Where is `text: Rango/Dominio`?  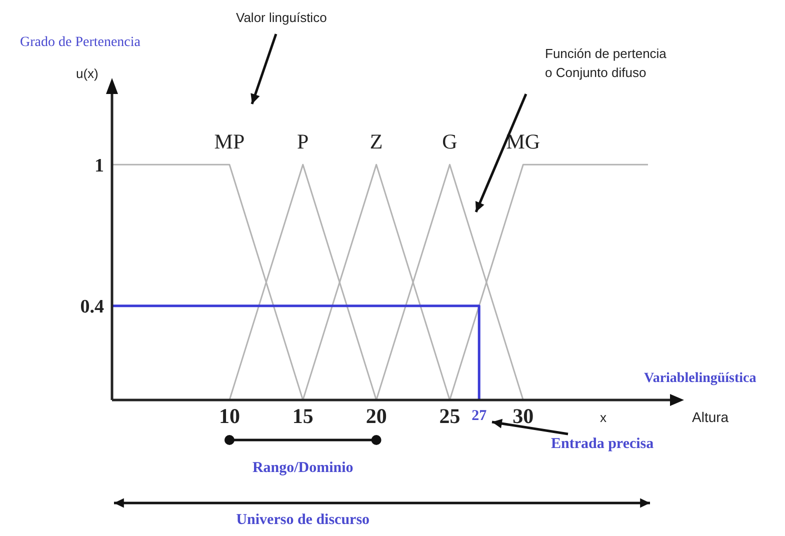
text: Rango/Dominio is located at coordinates (303, 468).